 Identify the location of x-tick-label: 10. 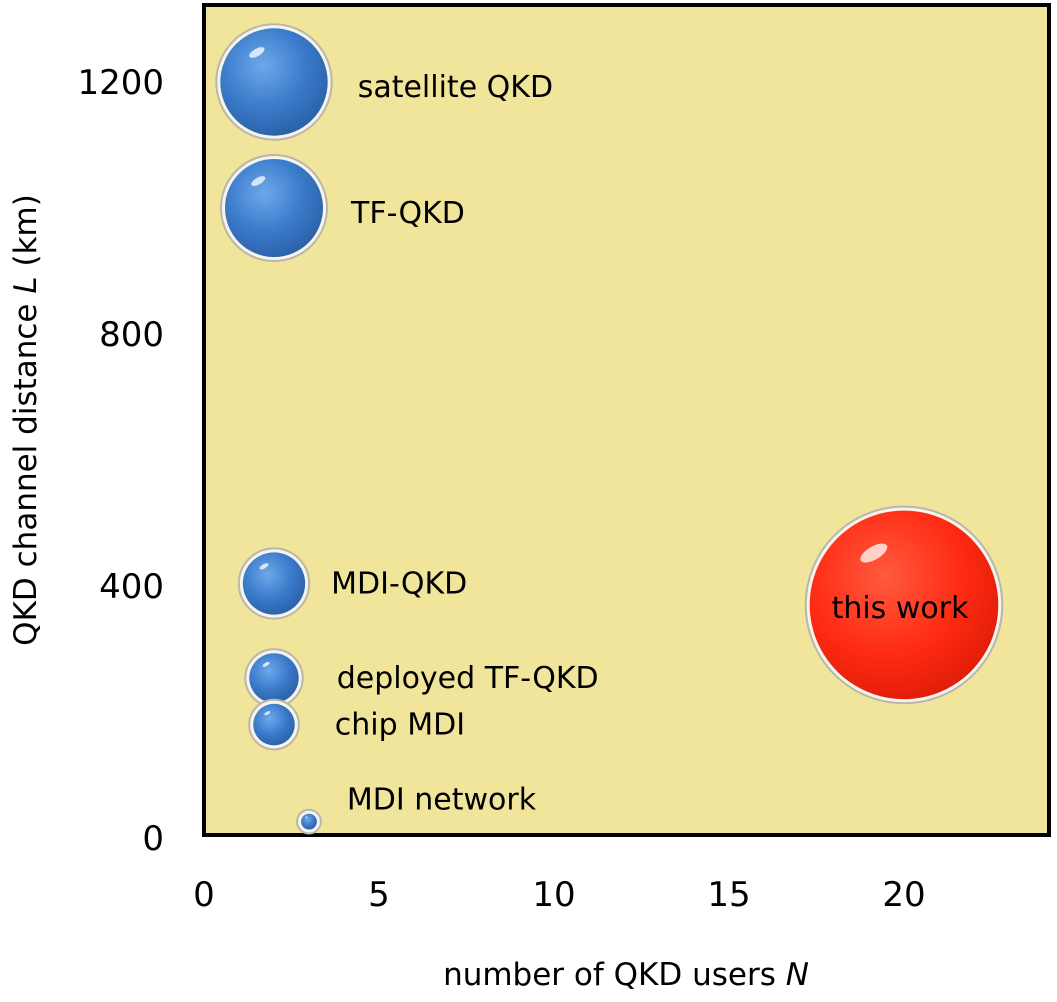
(553, 895).